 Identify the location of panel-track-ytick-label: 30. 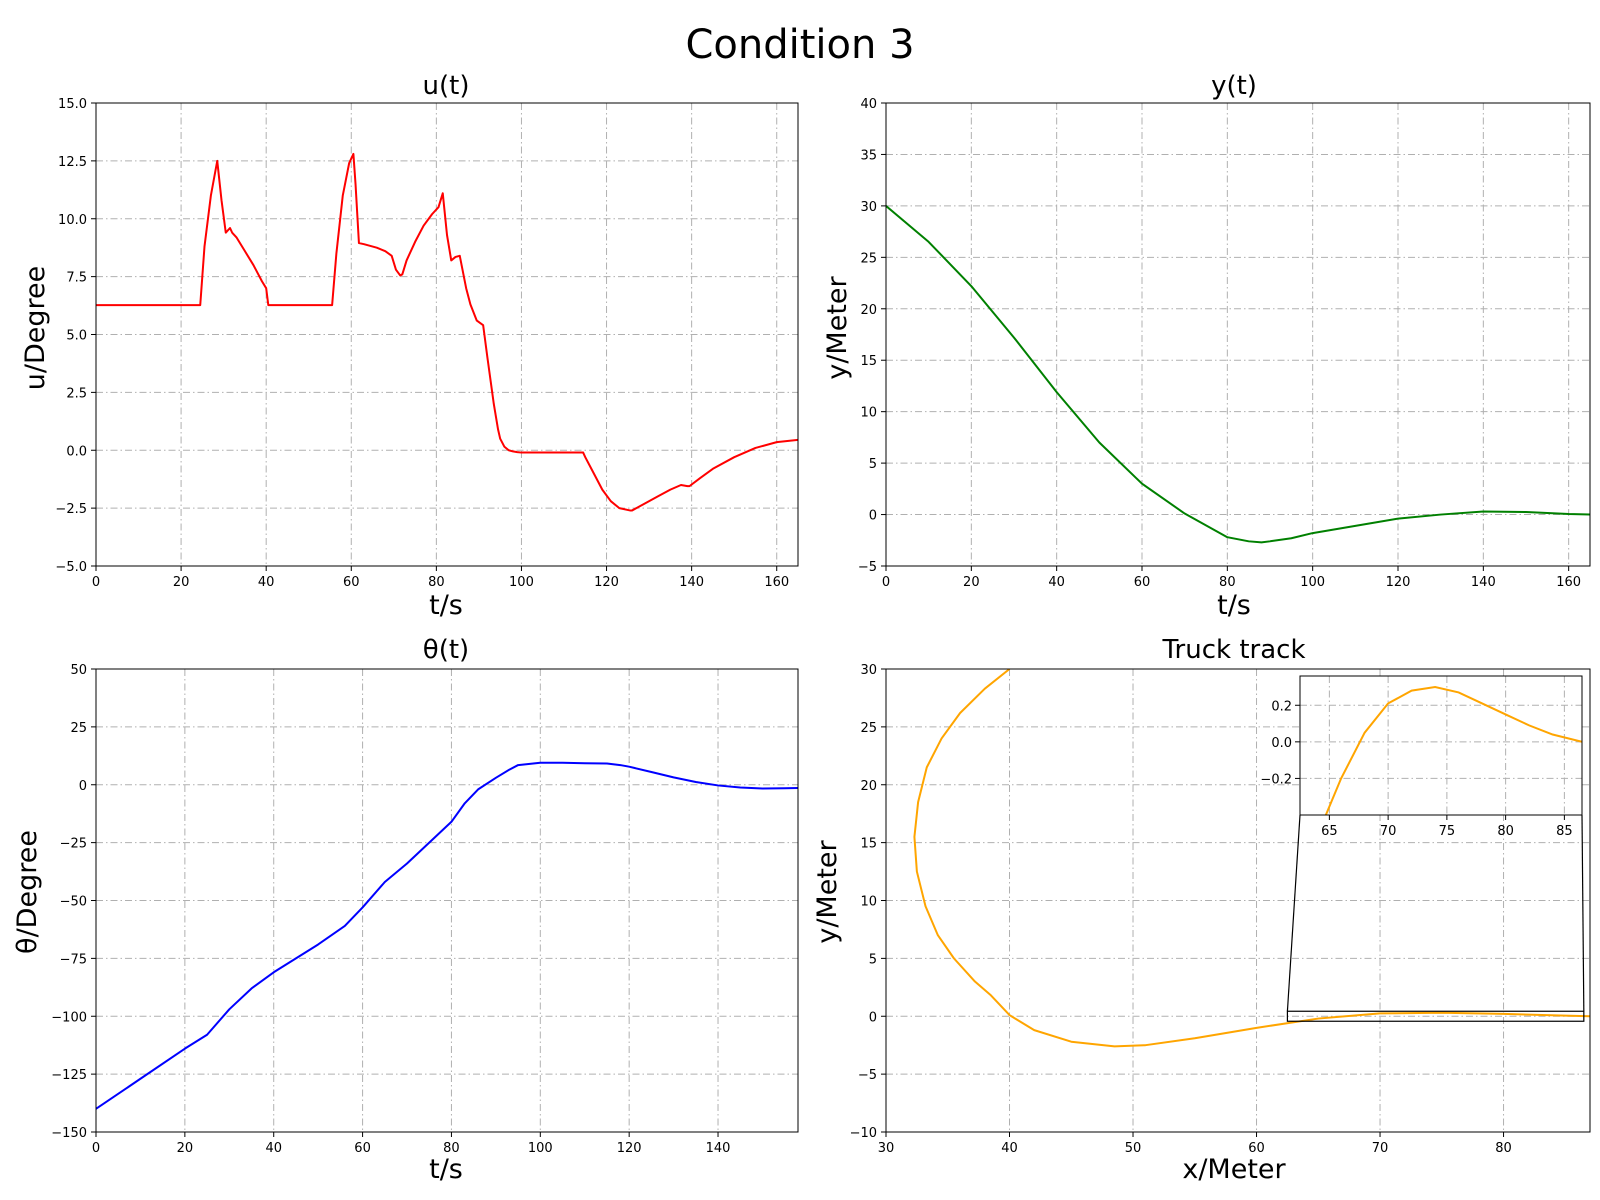
(868, 670).